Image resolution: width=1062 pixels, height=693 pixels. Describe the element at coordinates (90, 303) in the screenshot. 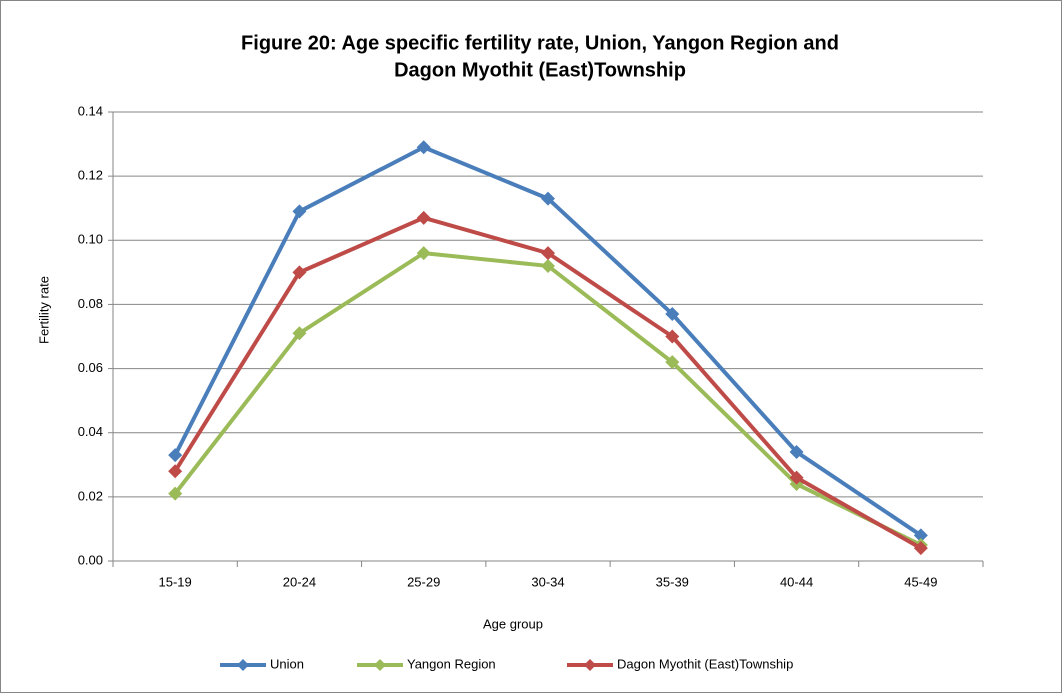

I see `y-tick-label: 0.08` at that location.